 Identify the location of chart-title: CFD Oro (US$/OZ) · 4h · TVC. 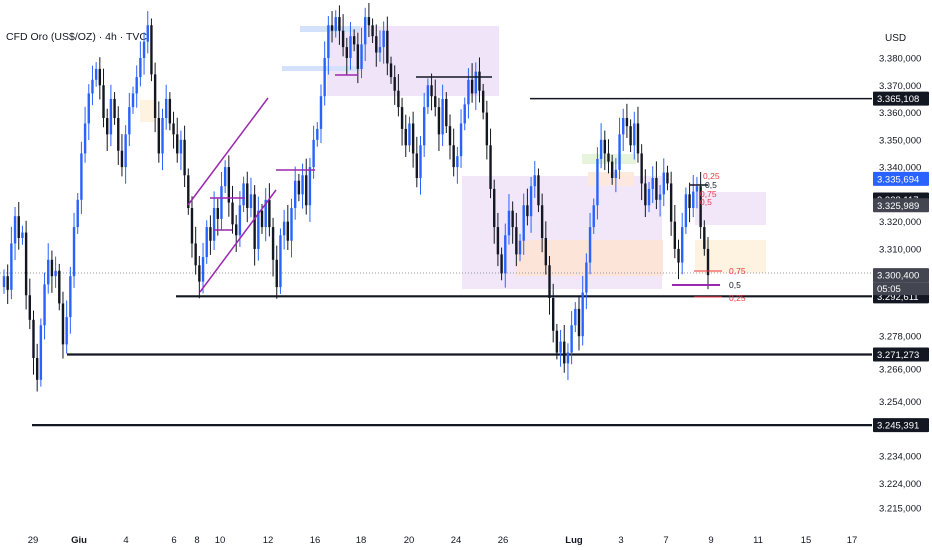
(76, 37).